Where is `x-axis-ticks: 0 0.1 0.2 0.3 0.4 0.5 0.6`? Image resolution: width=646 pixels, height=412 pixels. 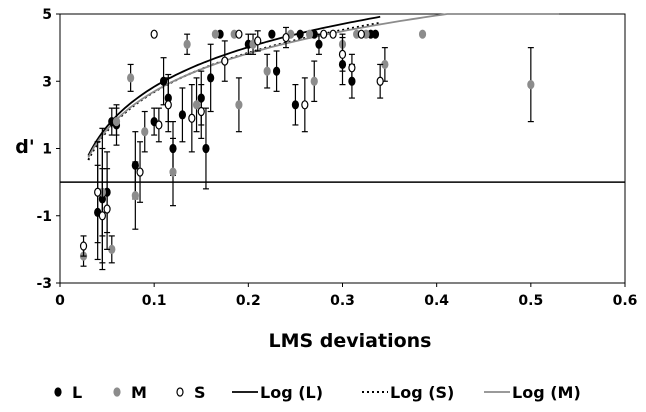 x-axis-ticks: 0 0.1 0.2 0.3 0.4 0.5 0.6 is located at coordinates (346, 296).